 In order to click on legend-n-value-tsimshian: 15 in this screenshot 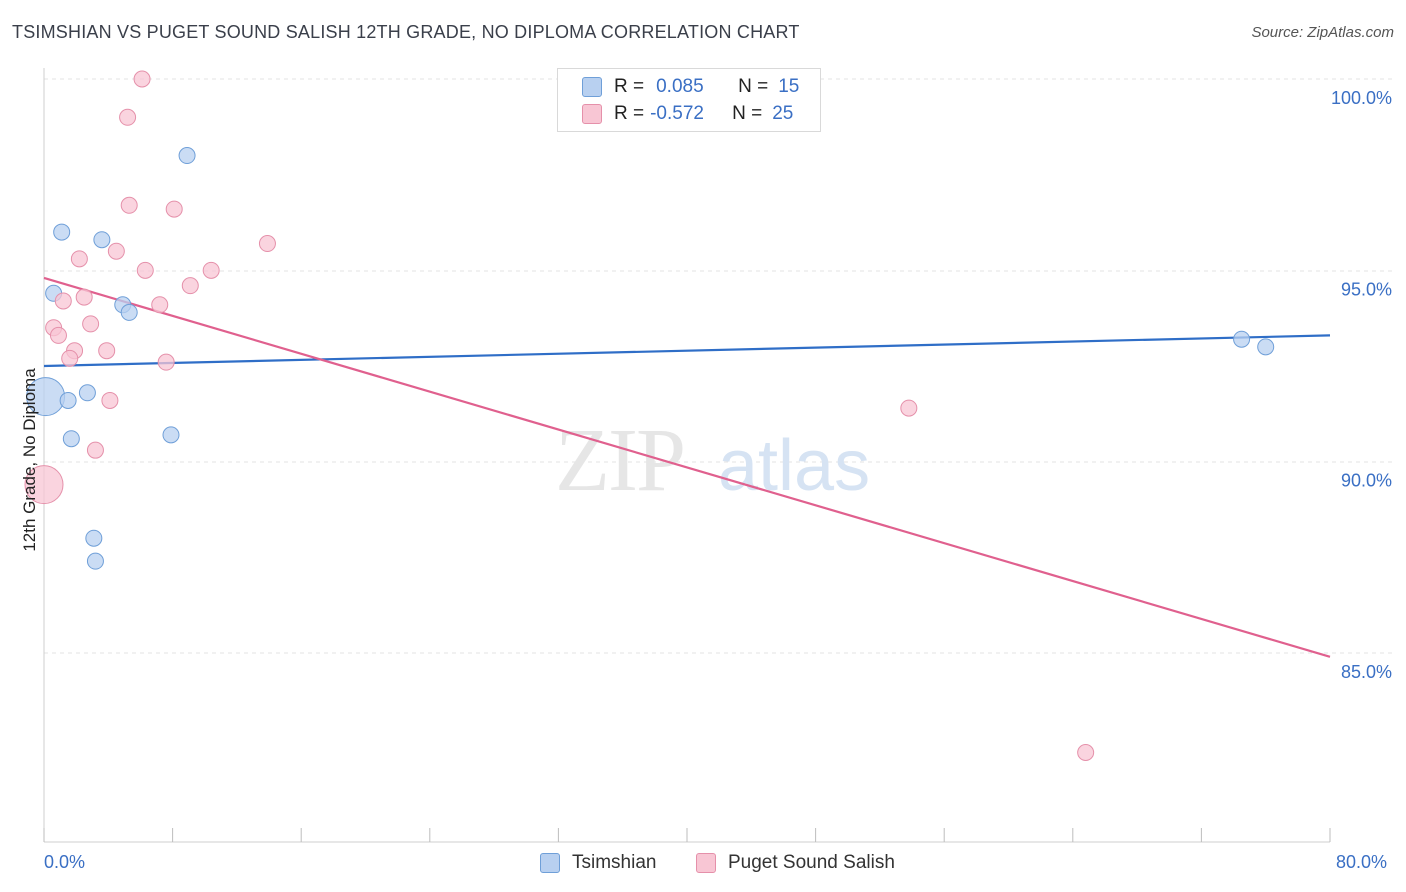, I will do `click(789, 86)`.